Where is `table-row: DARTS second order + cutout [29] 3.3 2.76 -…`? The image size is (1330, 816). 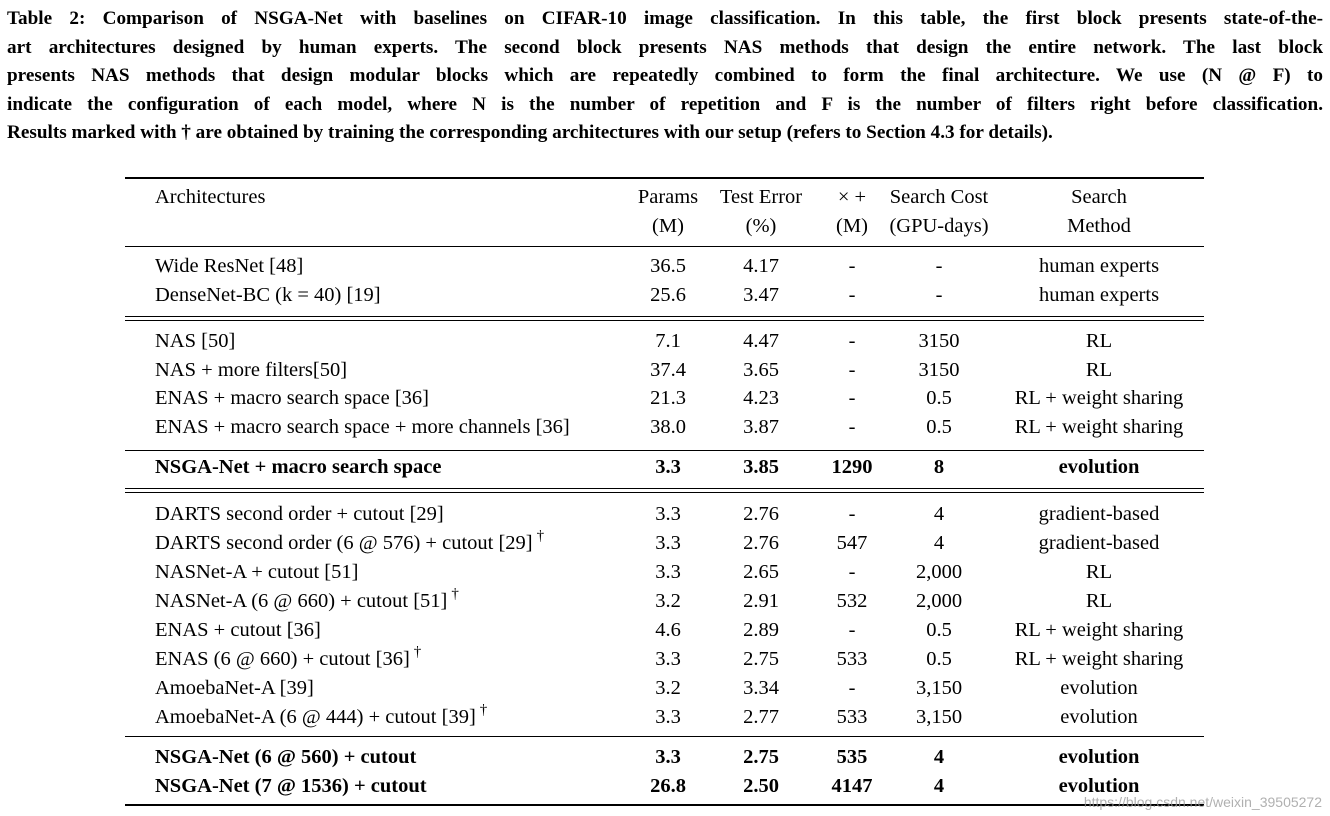
table-row: DARTS second order + cutout [29] 3.3 2.76 -… is located at coordinates (664, 514).